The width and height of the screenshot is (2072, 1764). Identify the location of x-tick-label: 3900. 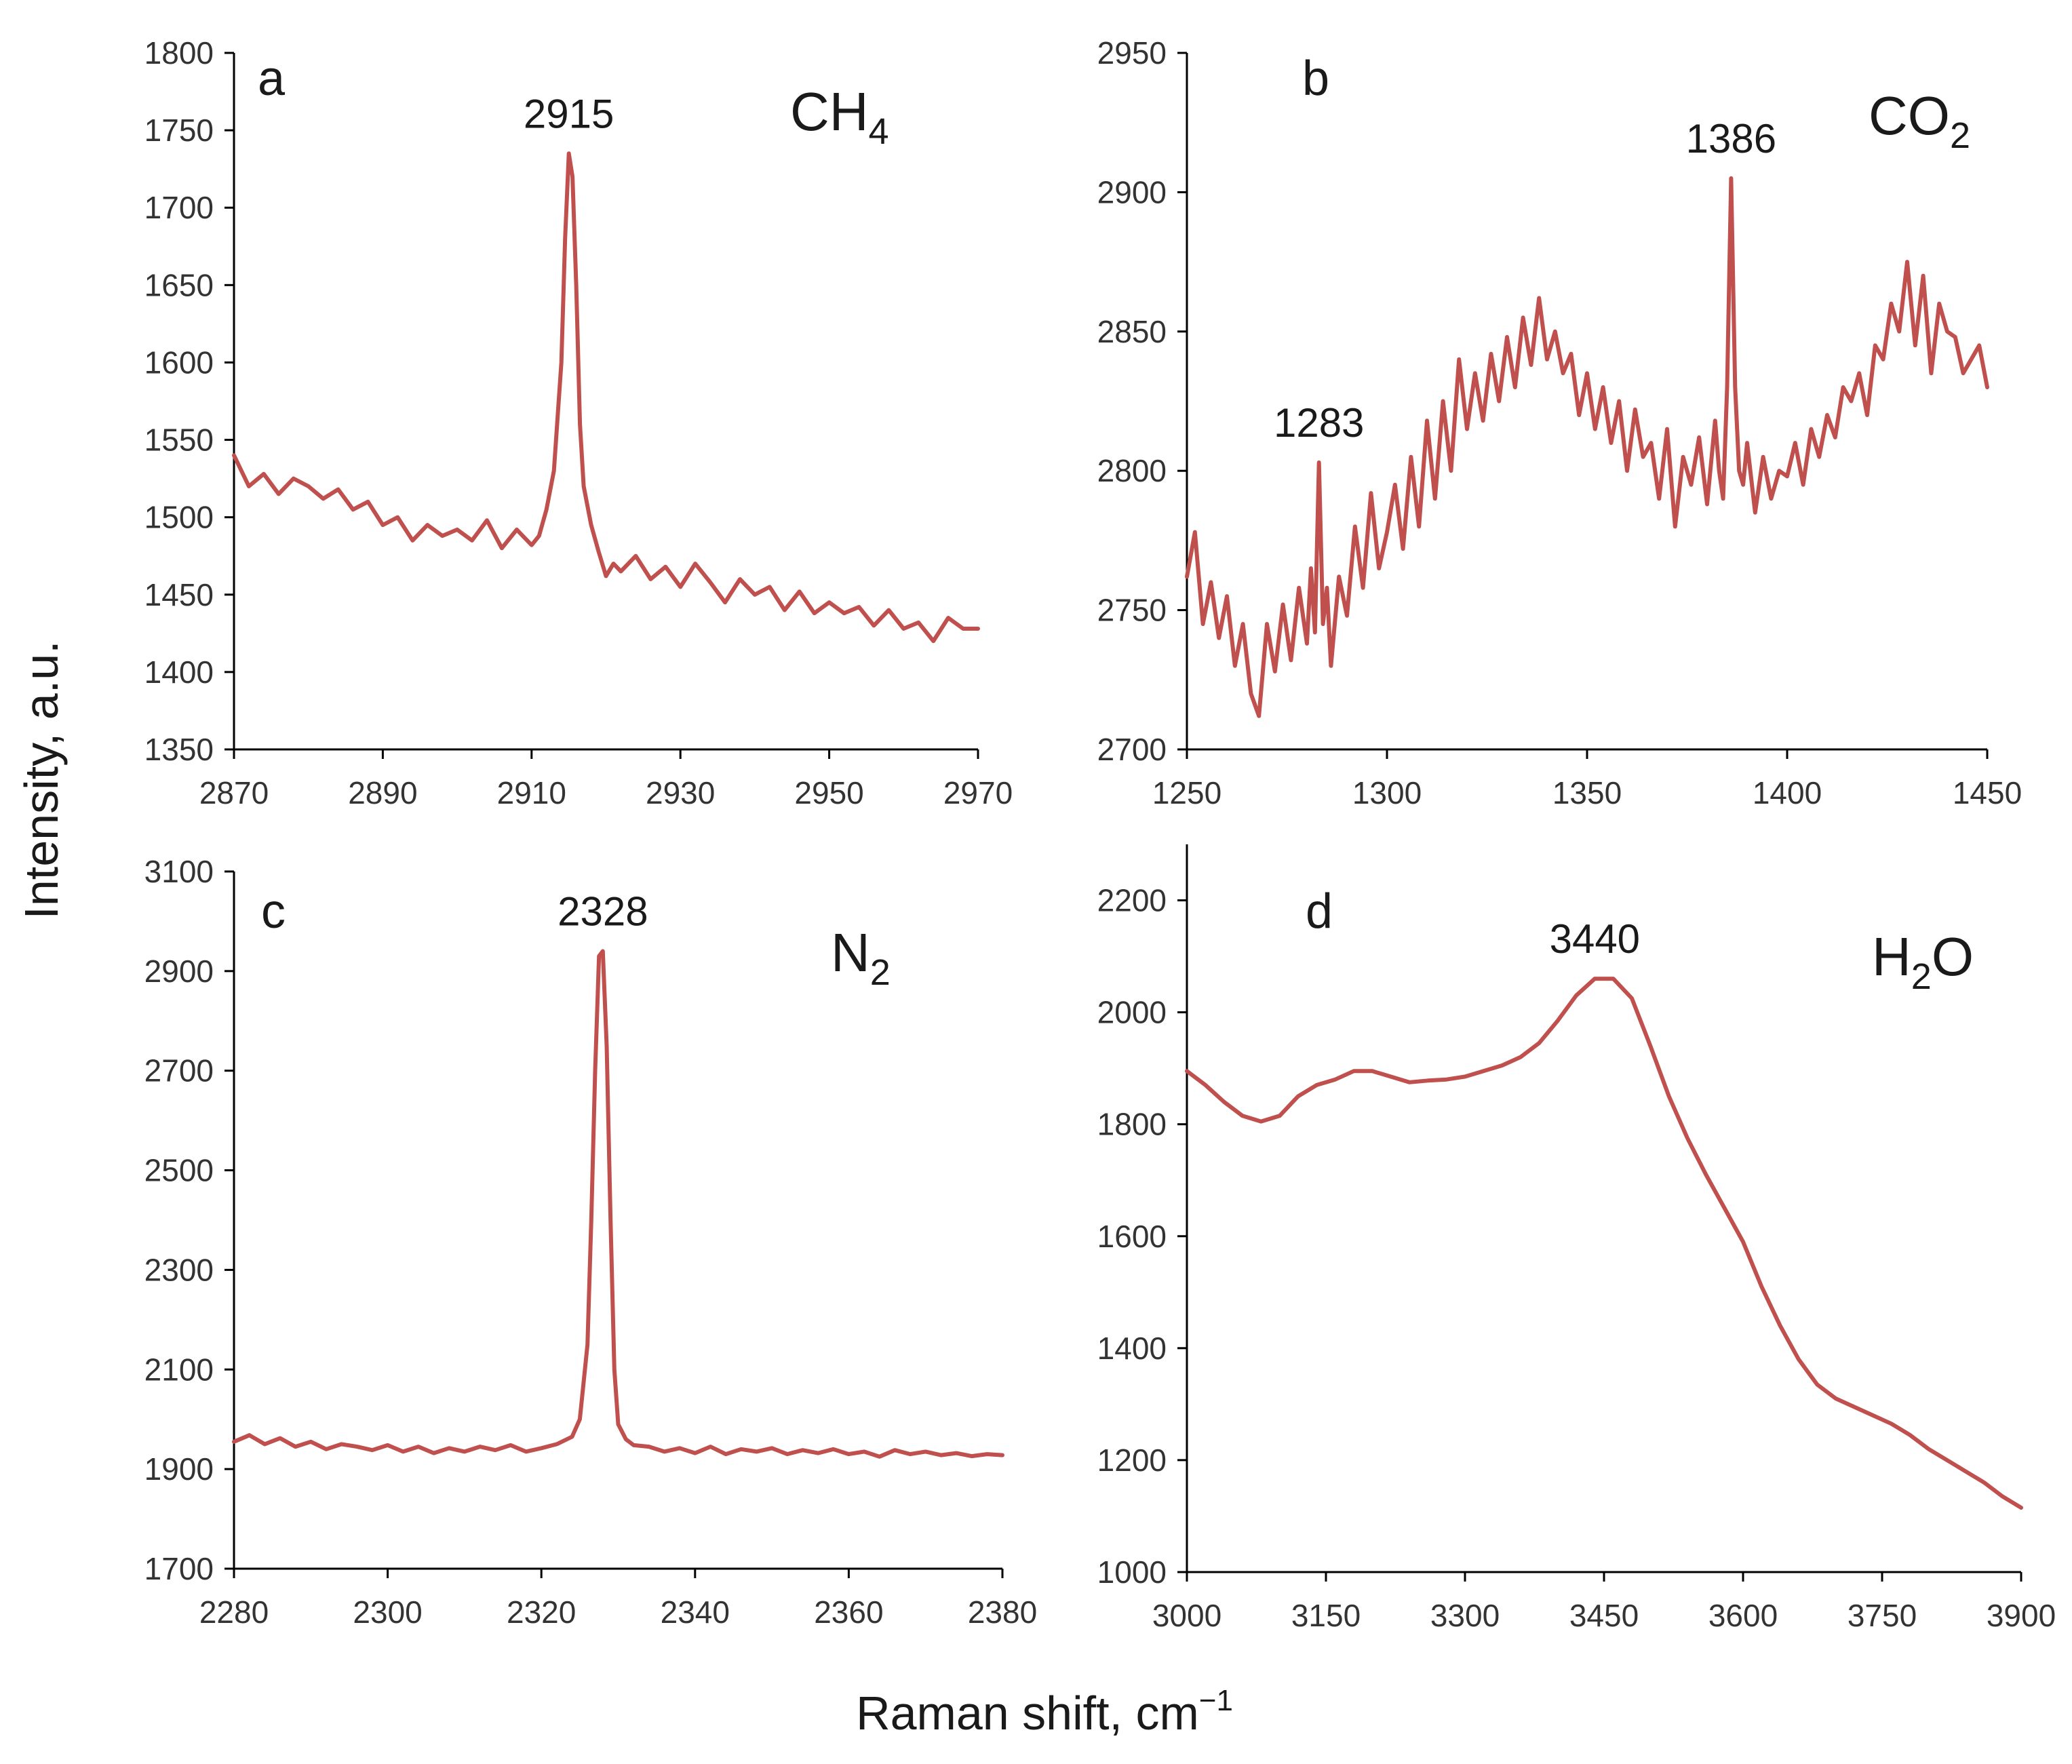
(2021, 1615).